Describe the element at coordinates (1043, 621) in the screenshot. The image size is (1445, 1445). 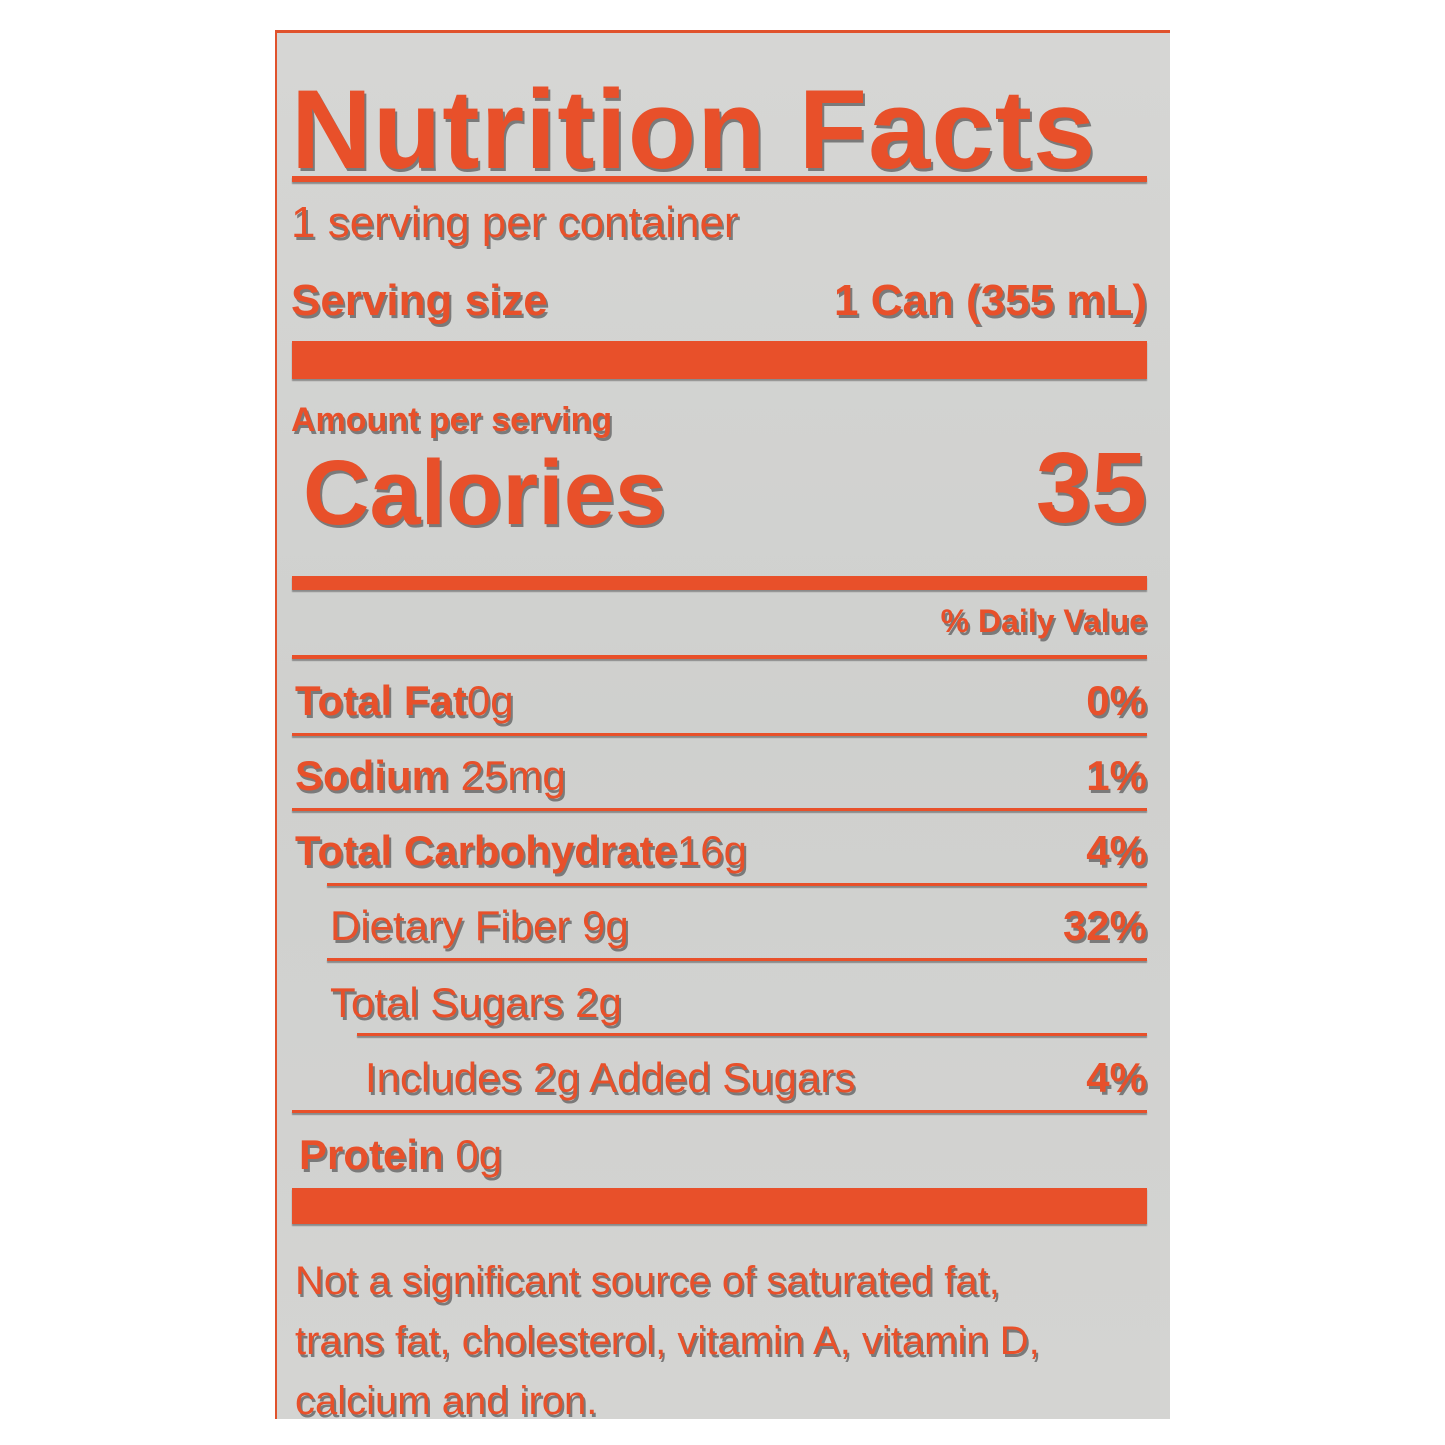
I see `daily-value-header: % Daily Value` at that location.